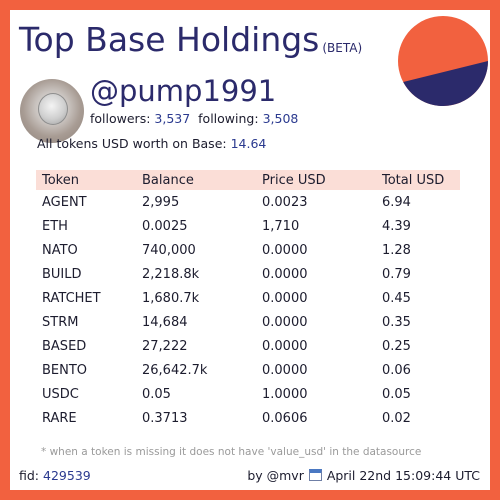 This screenshot has height=500, width=500. I want to click on avatar-coin-image, so click(53, 109).